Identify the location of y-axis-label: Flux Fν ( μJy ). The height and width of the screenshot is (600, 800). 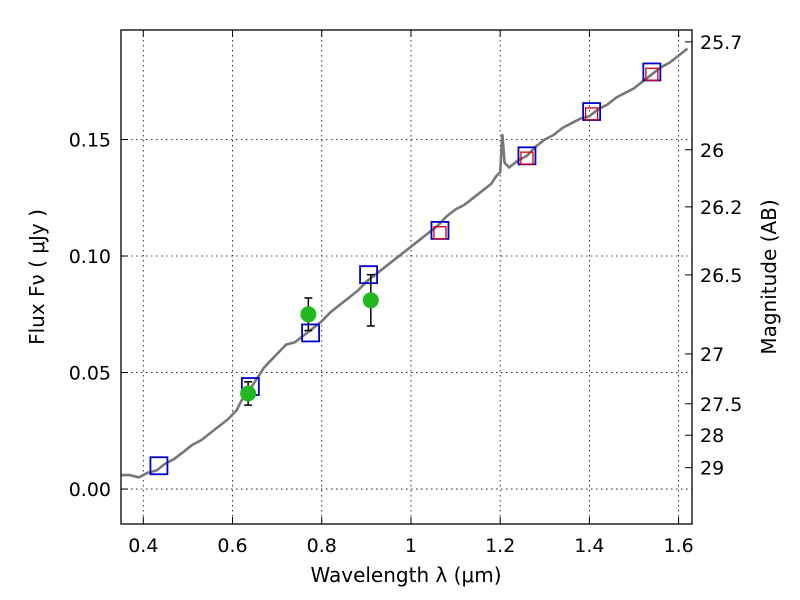
(37, 277).